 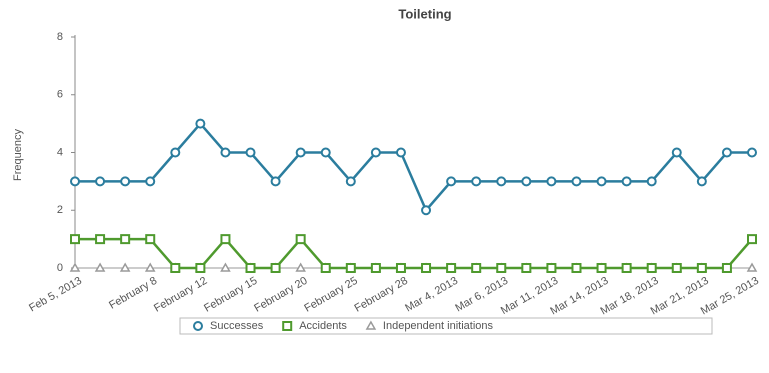 What do you see at coordinates (55, 295) in the screenshot?
I see `x-tick-label: Feb 5, 2013` at bounding box center [55, 295].